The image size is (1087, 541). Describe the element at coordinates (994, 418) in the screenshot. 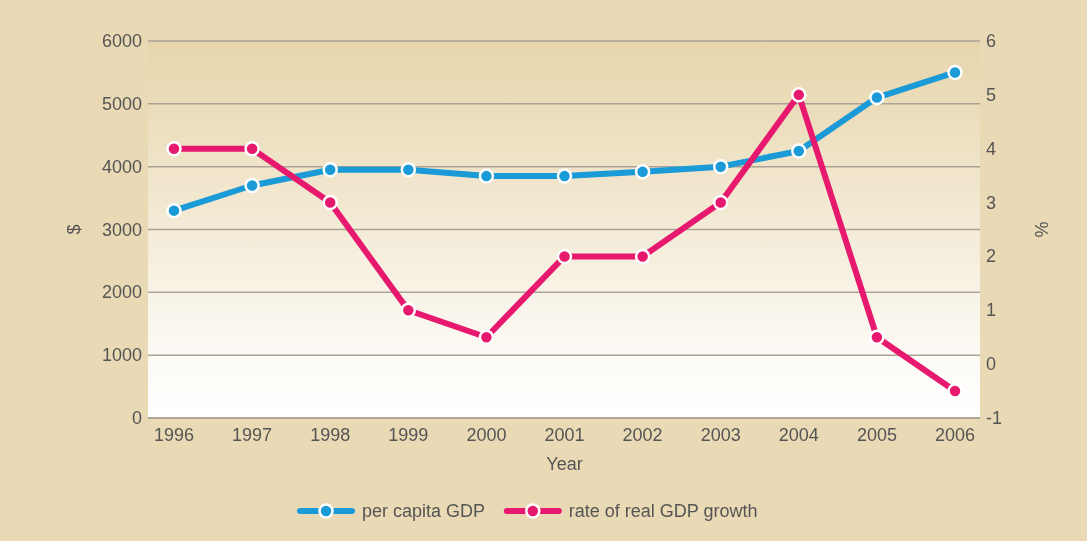

I see `y2-tick-label: -1` at that location.